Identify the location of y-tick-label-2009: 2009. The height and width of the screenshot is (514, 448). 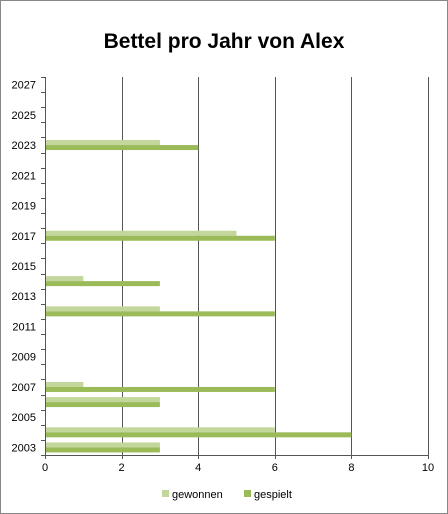
(24, 358).